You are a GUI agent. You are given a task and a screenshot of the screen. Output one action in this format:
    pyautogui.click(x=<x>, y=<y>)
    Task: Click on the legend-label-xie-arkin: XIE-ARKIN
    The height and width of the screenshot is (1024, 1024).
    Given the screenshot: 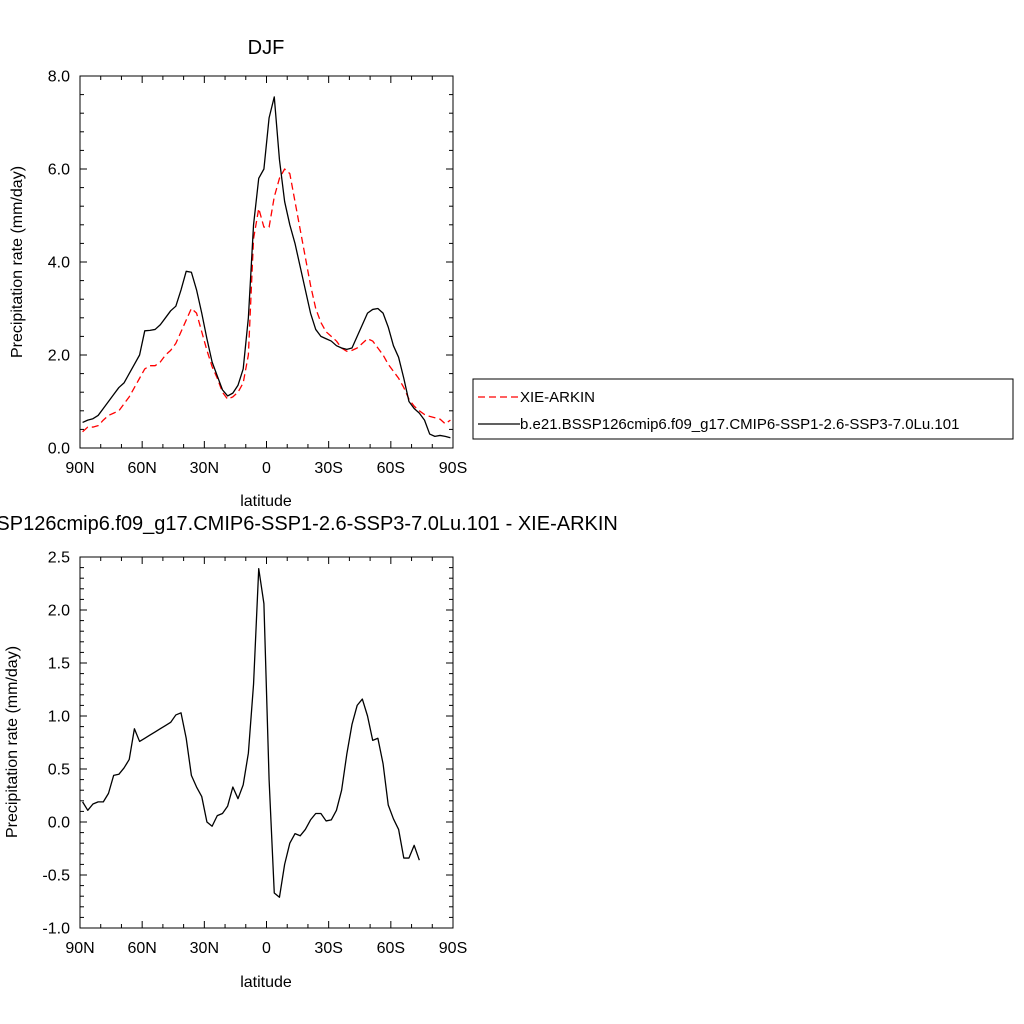 What is the action you would take?
    pyautogui.click(x=557, y=397)
    